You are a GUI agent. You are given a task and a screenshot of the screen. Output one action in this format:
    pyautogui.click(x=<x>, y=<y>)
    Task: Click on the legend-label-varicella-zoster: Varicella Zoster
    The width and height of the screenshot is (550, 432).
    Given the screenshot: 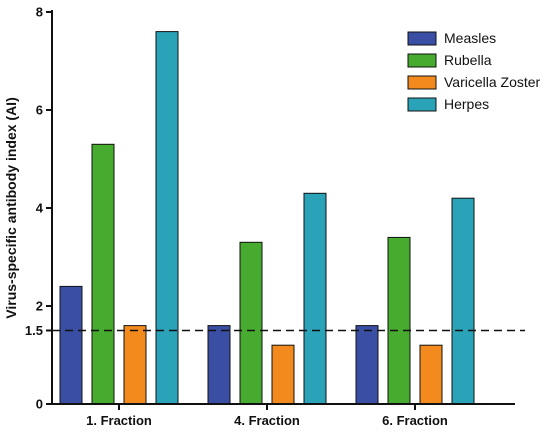 What is the action you would take?
    pyautogui.click(x=492, y=82)
    